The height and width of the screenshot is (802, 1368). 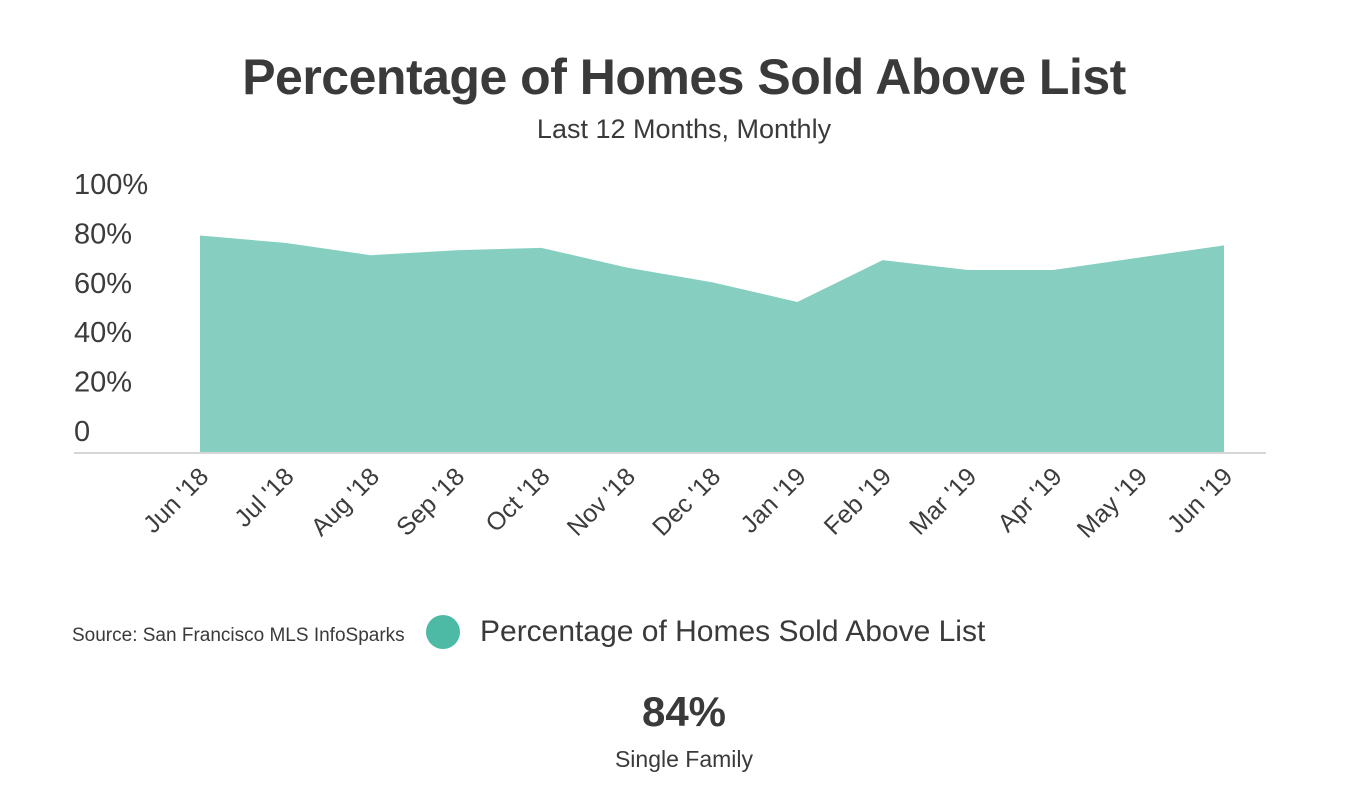 What do you see at coordinates (943, 501) in the screenshot?
I see `x-tick-label: Mar '19` at bounding box center [943, 501].